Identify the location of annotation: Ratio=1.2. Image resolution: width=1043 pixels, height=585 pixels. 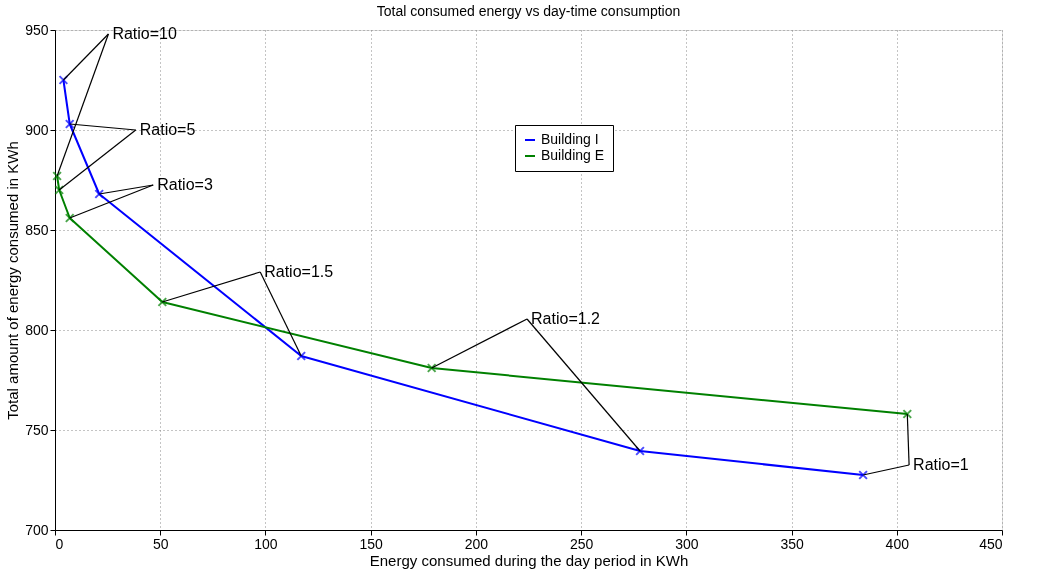
(566, 318).